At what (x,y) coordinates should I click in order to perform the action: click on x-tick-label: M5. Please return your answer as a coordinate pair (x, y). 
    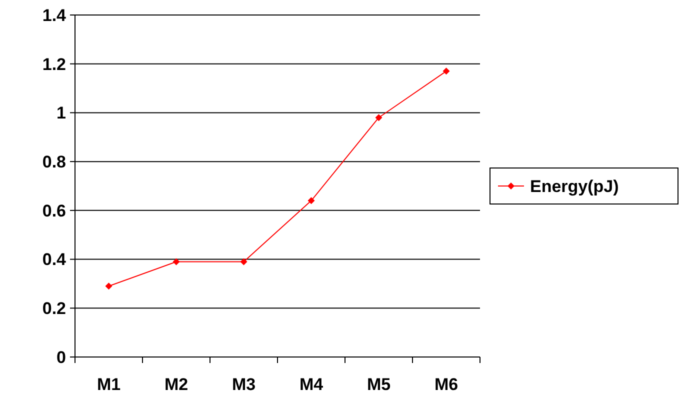
    Looking at the image, I should click on (378, 384).